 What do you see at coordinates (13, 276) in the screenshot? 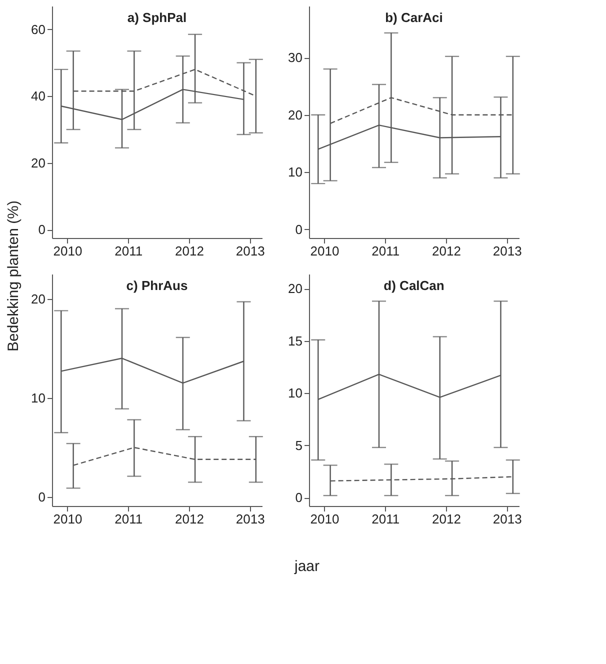
I see `y-axis-title: Bedekking planten (%)` at bounding box center [13, 276].